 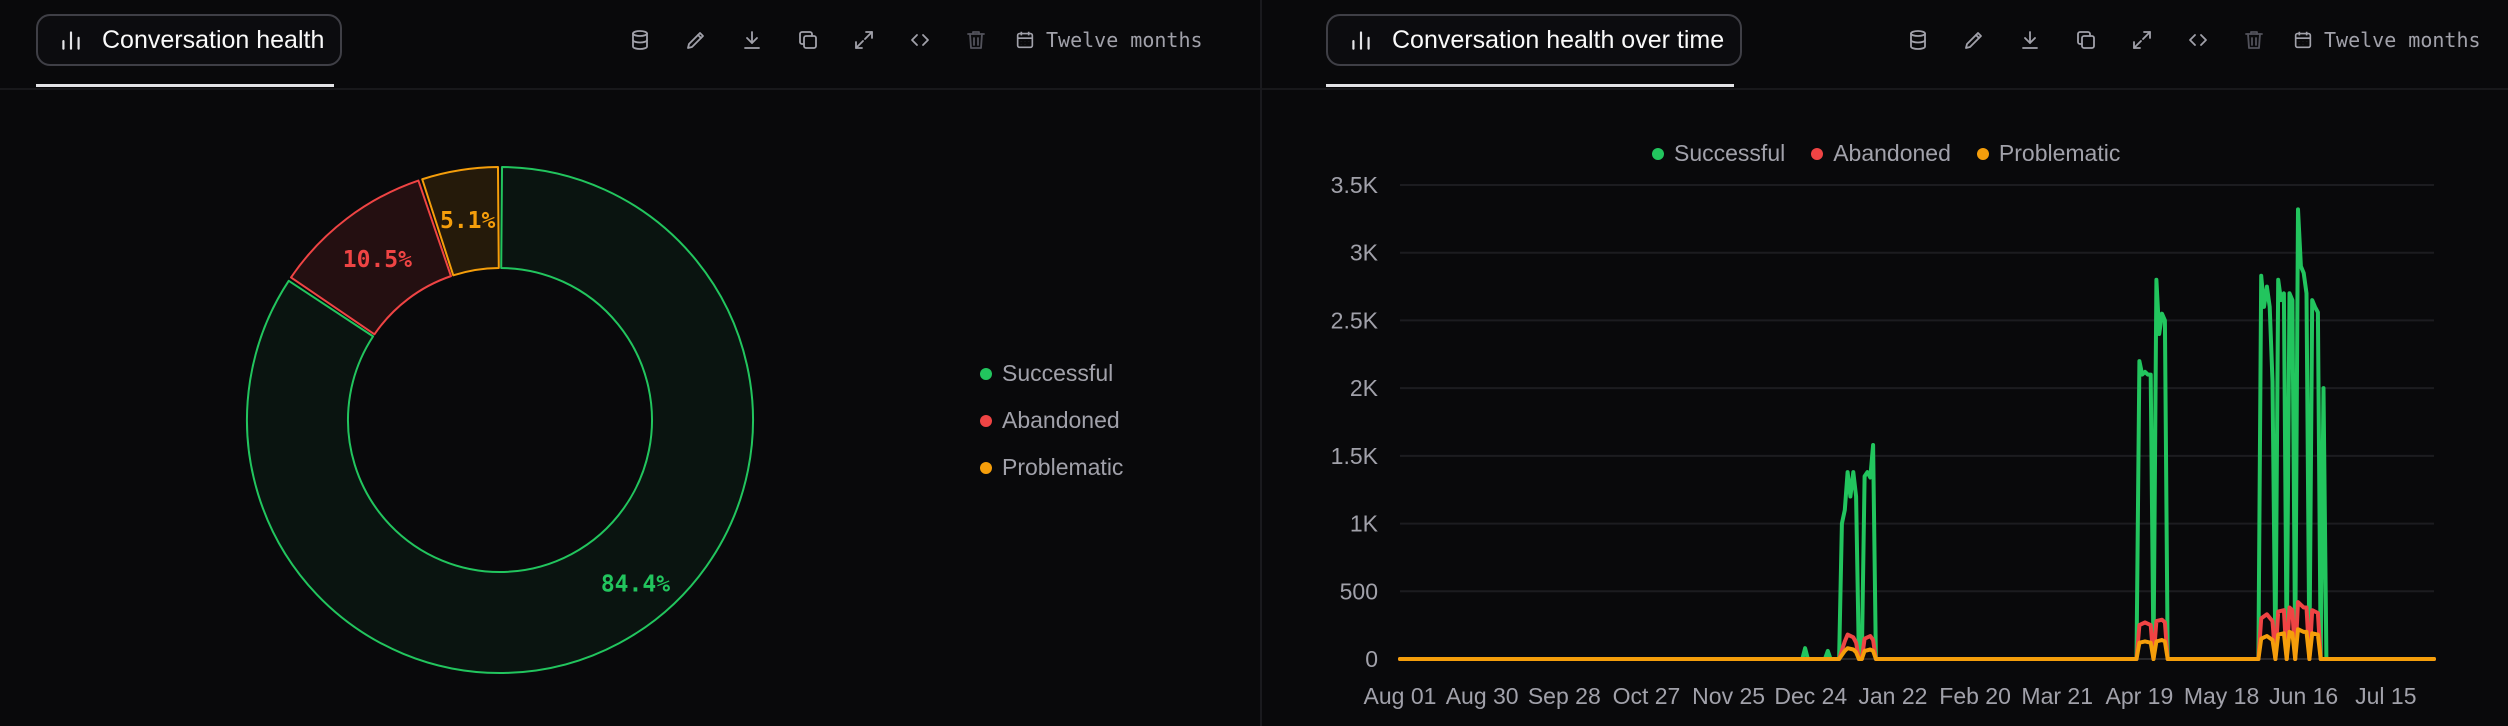 What do you see at coordinates (1482, 696) in the screenshot?
I see `x-tick-label: Aug 30` at bounding box center [1482, 696].